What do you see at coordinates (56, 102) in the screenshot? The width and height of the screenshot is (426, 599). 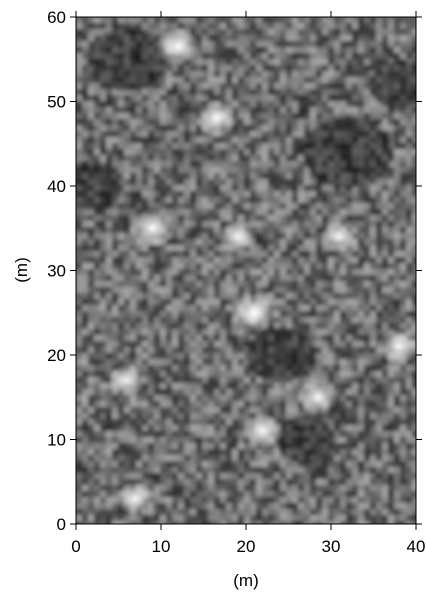 I see `y-tick-label: 50` at bounding box center [56, 102].